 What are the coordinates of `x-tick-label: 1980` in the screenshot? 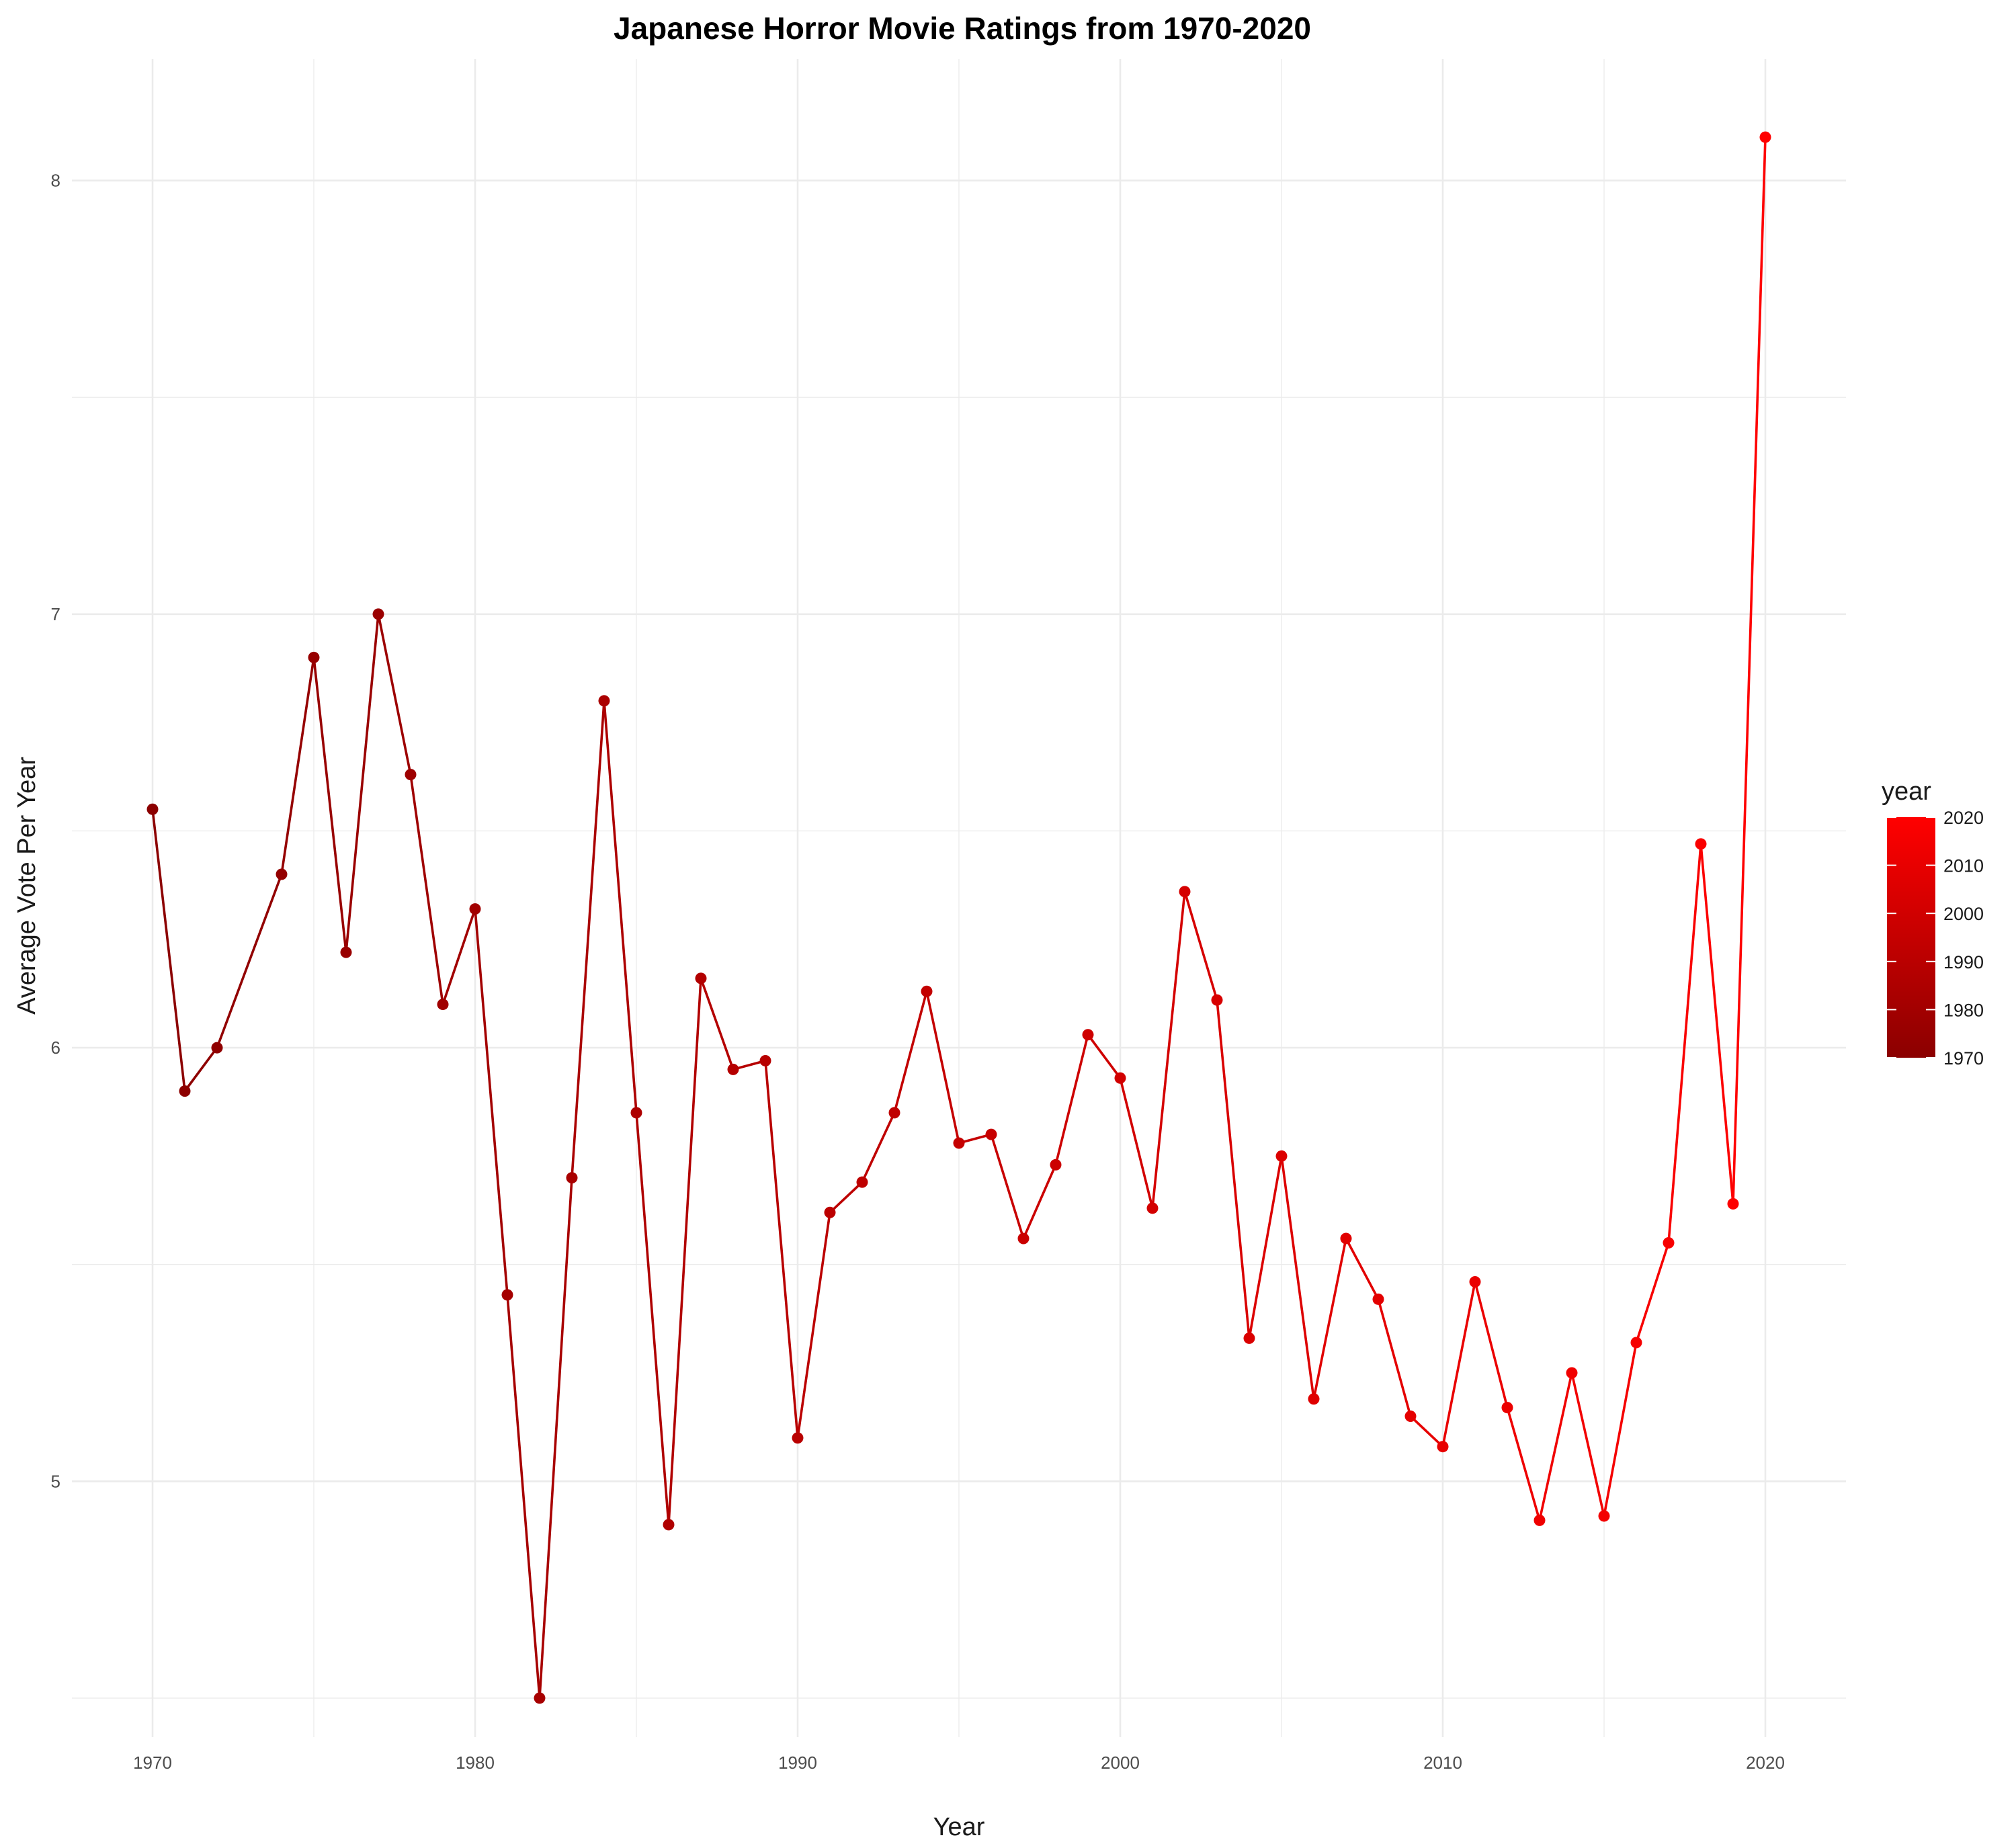 It's located at (476, 1763).